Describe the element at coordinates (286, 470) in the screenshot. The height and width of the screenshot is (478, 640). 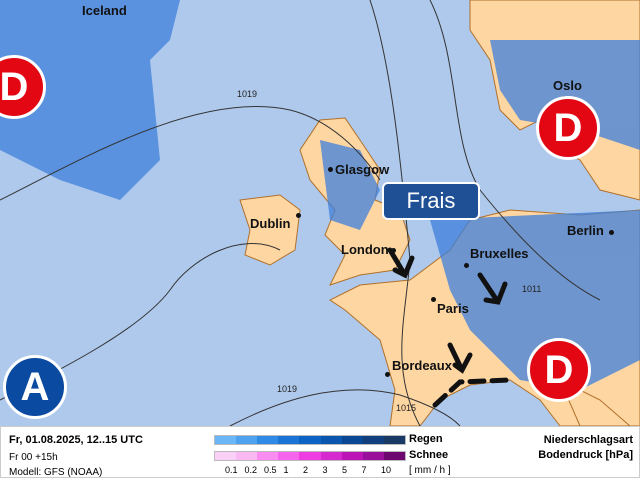
I see `scale-tick-label: 1` at that location.